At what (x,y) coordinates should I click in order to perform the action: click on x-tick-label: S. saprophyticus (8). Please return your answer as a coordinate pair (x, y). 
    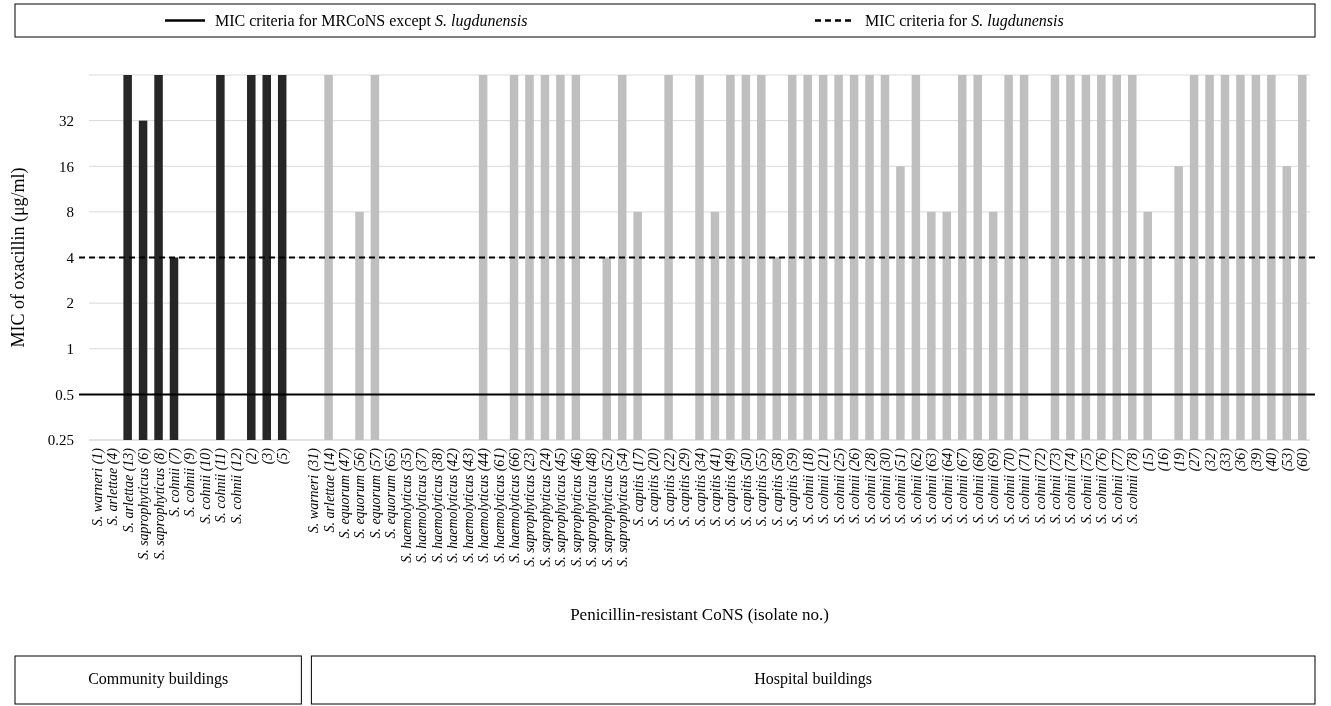
    Looking at the image, I should click on (159, 503).